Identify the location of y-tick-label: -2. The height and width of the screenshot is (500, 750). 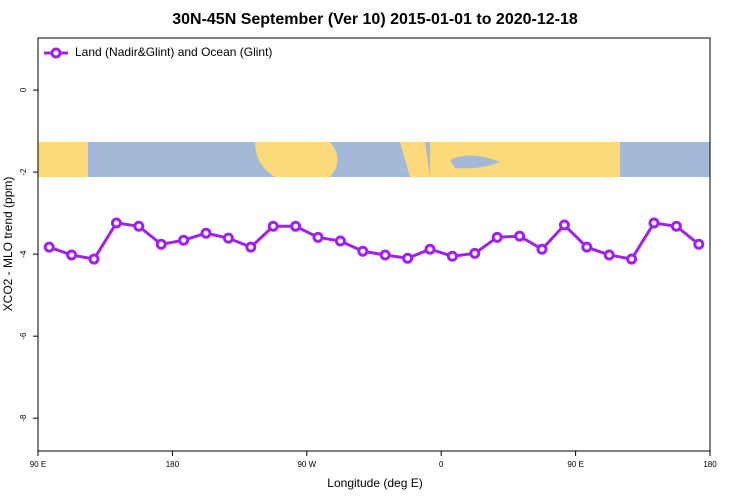
(23, 172).